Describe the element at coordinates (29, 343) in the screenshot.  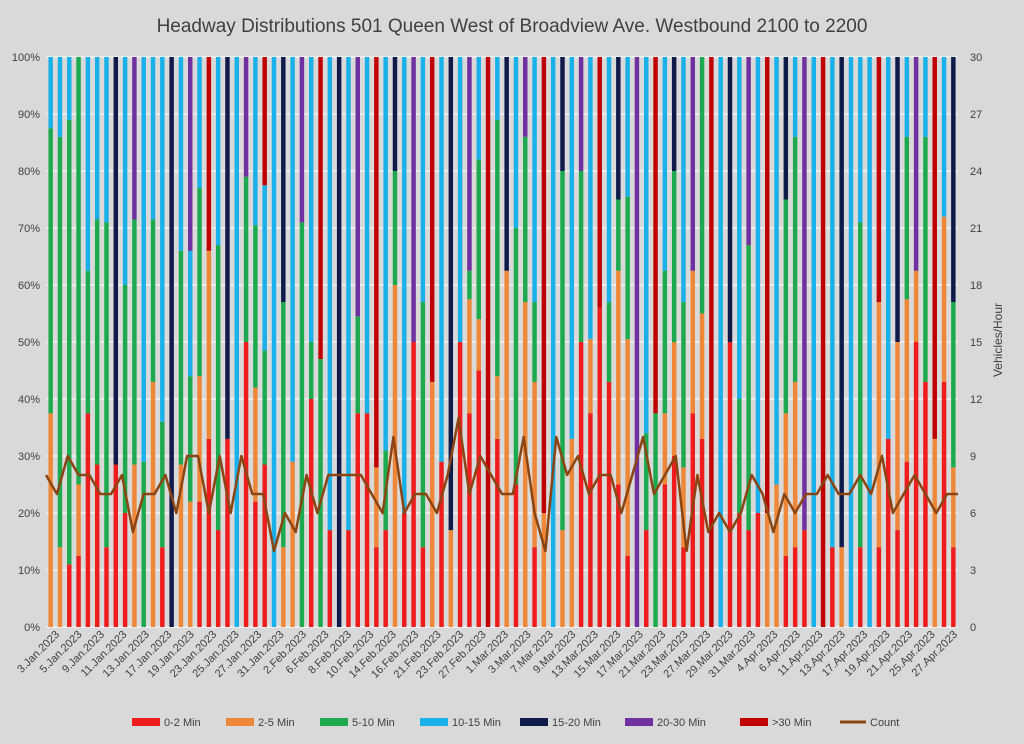
I see `y-tick-label: 50%` at that location.